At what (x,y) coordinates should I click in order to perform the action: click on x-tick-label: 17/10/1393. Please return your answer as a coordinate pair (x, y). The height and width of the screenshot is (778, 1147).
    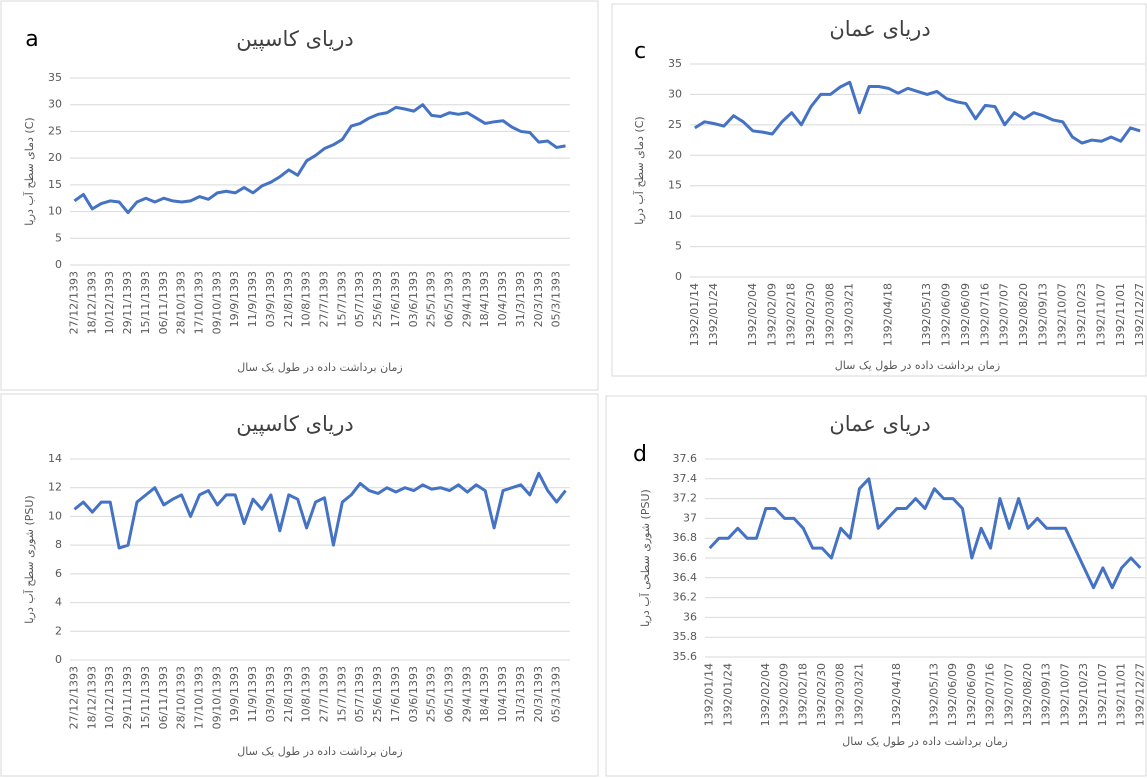
    Looking at the image, I should click on (198, 697).